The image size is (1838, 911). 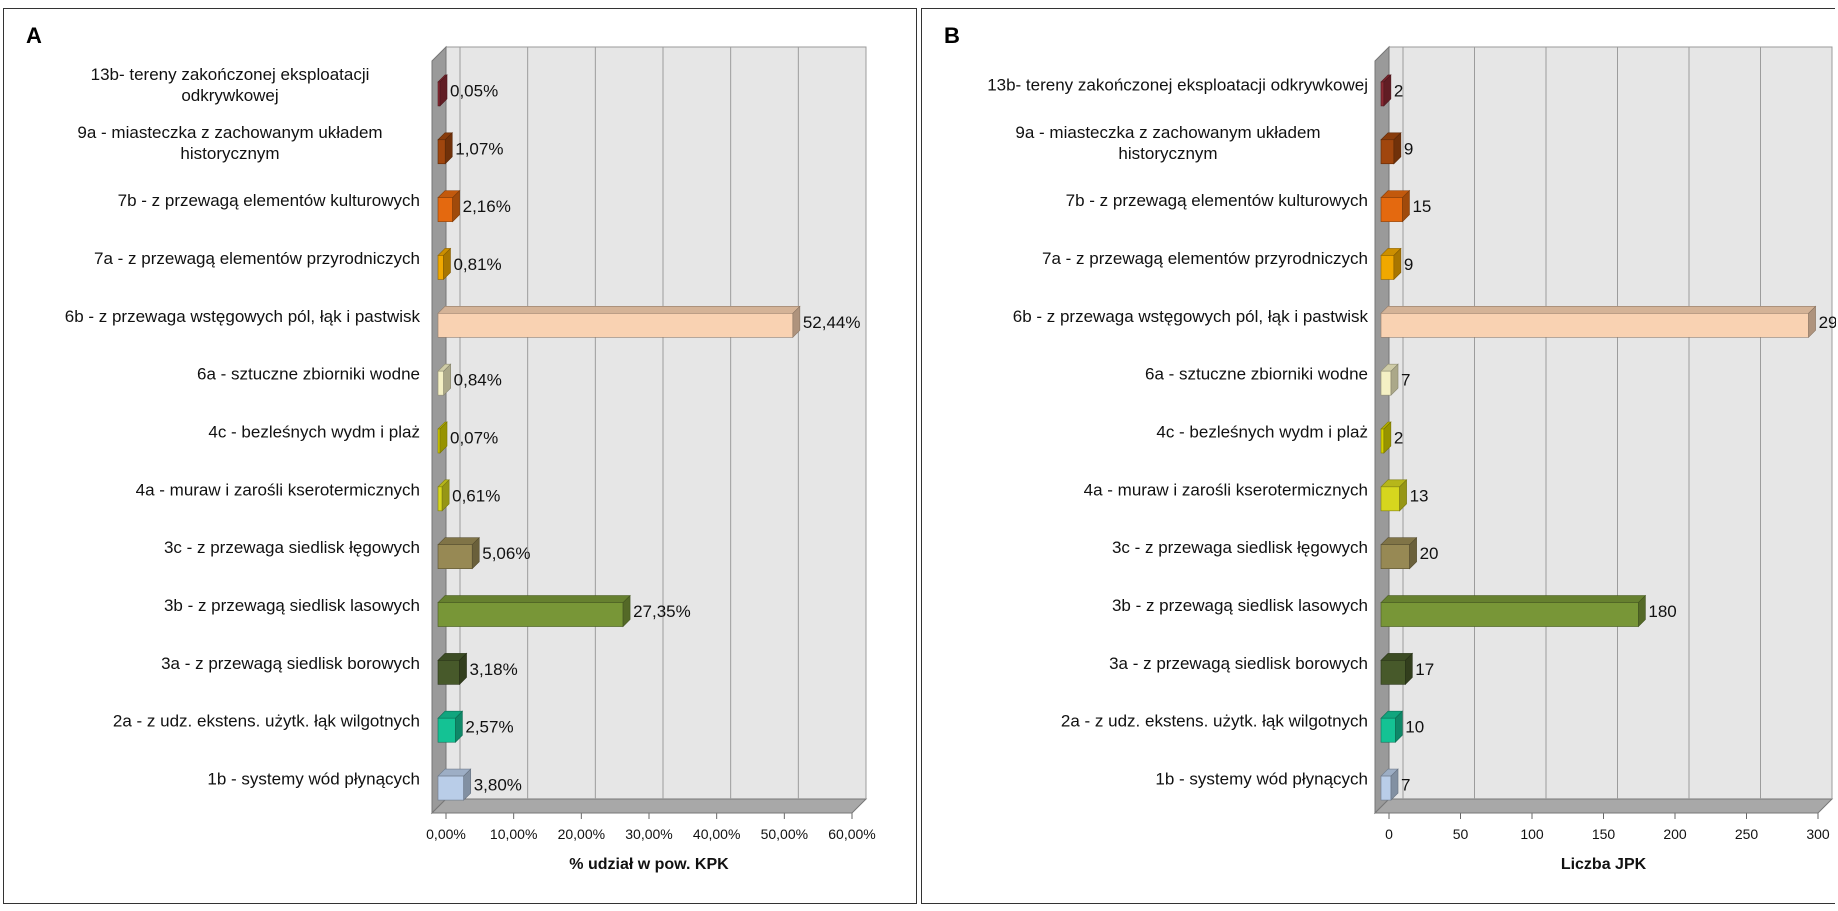 What do you see at coordinates (477, 264) in the screenshot?
I see `data-label: 0,81%` at bounding box center [477, 264].